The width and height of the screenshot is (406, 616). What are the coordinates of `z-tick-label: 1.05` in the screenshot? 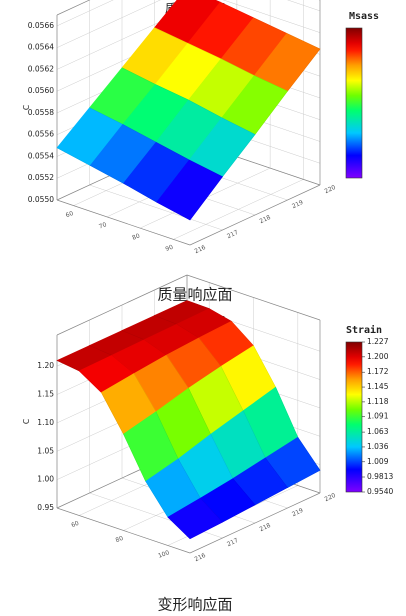 It's located at (45, 450).